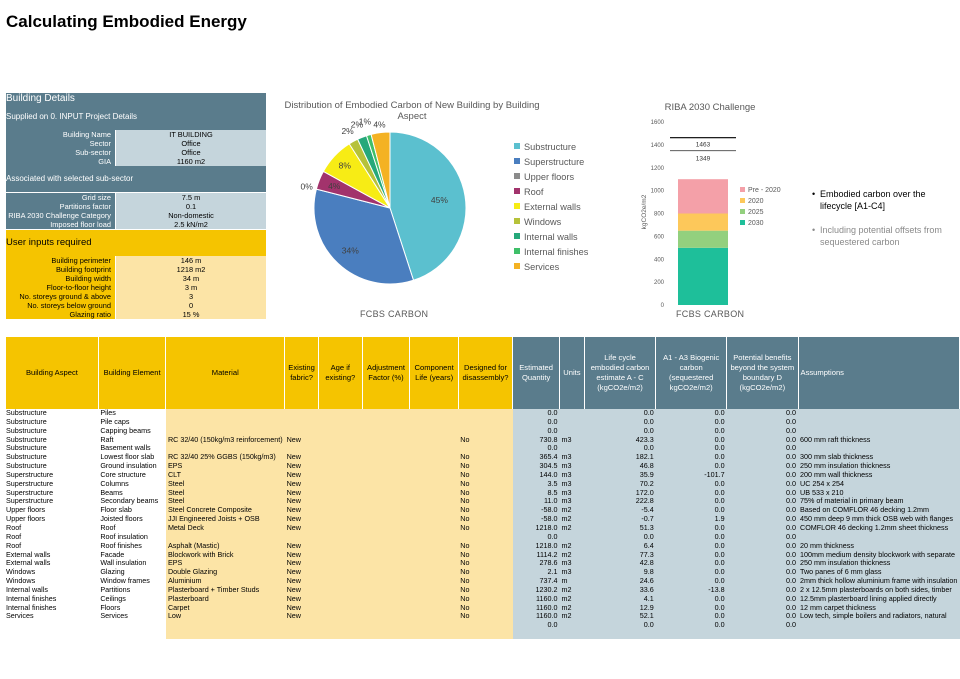 This screenshot has width=960, height=679. What do you see at coordinates (225, 475) in the screenshot?
I see `table-cell: CLT` at bounding box center [225, 475].